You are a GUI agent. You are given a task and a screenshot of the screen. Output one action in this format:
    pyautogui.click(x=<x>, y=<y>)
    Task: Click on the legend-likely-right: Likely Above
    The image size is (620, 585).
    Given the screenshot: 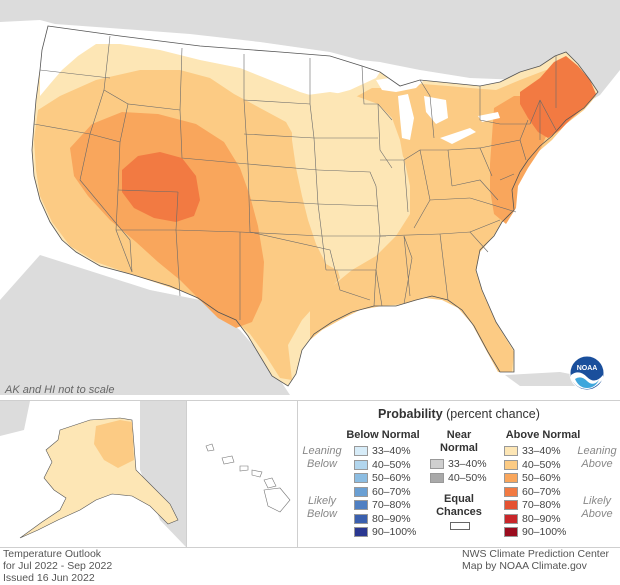 What is the action you would take?
    pyautogui.click(x=597, y=508)
    